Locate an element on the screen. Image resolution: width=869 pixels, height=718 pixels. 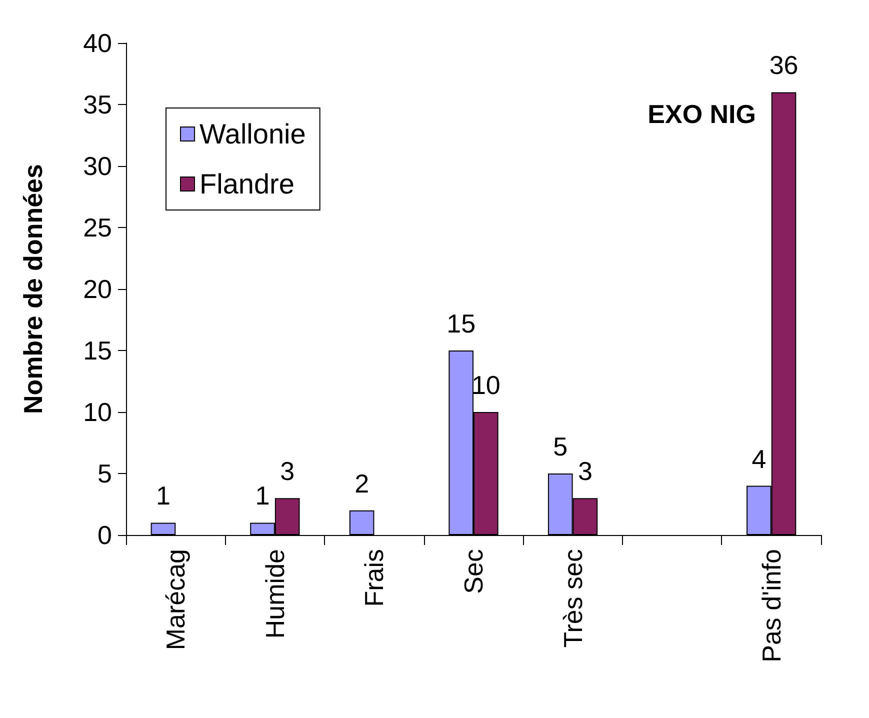
x-tick-label: Pas d'info is located at coordinates (771, 605).